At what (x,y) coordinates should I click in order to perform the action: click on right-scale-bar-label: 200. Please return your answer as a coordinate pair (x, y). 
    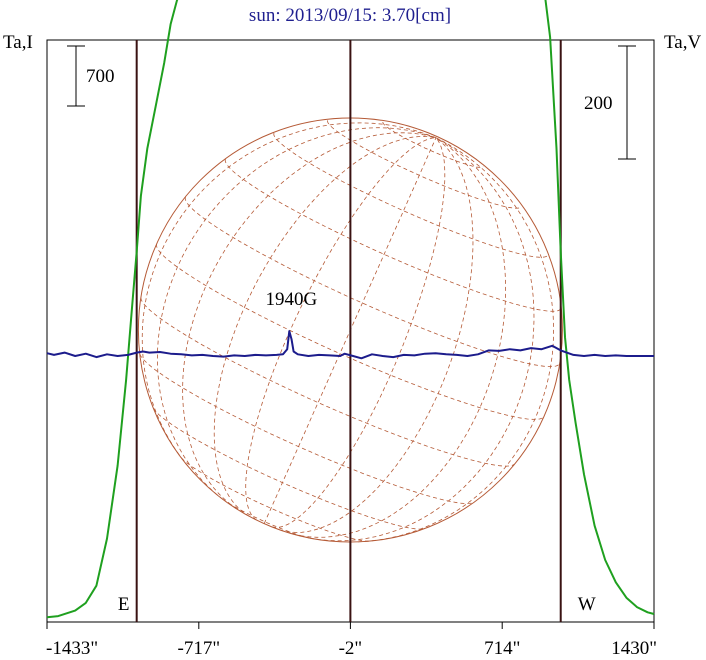
    Looking at the image, I should click on (598, 103).